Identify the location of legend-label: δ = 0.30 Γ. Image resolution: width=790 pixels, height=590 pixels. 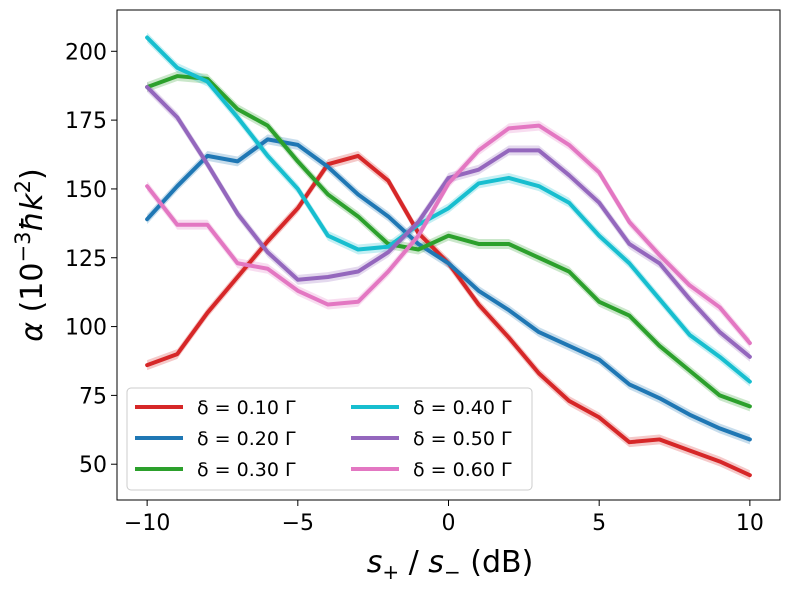
(246, 470).